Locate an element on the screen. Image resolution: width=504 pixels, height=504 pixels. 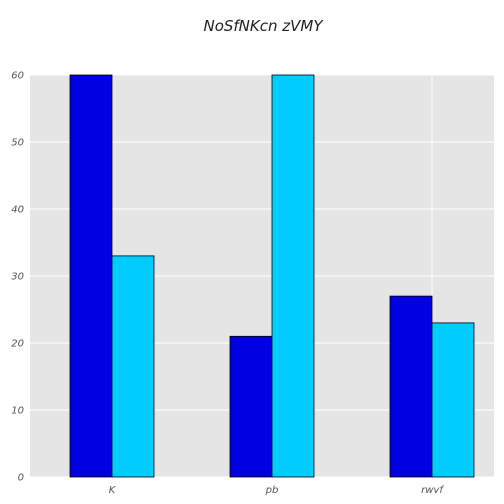
x-tick-label: pb is located at coordinates (272, 490).